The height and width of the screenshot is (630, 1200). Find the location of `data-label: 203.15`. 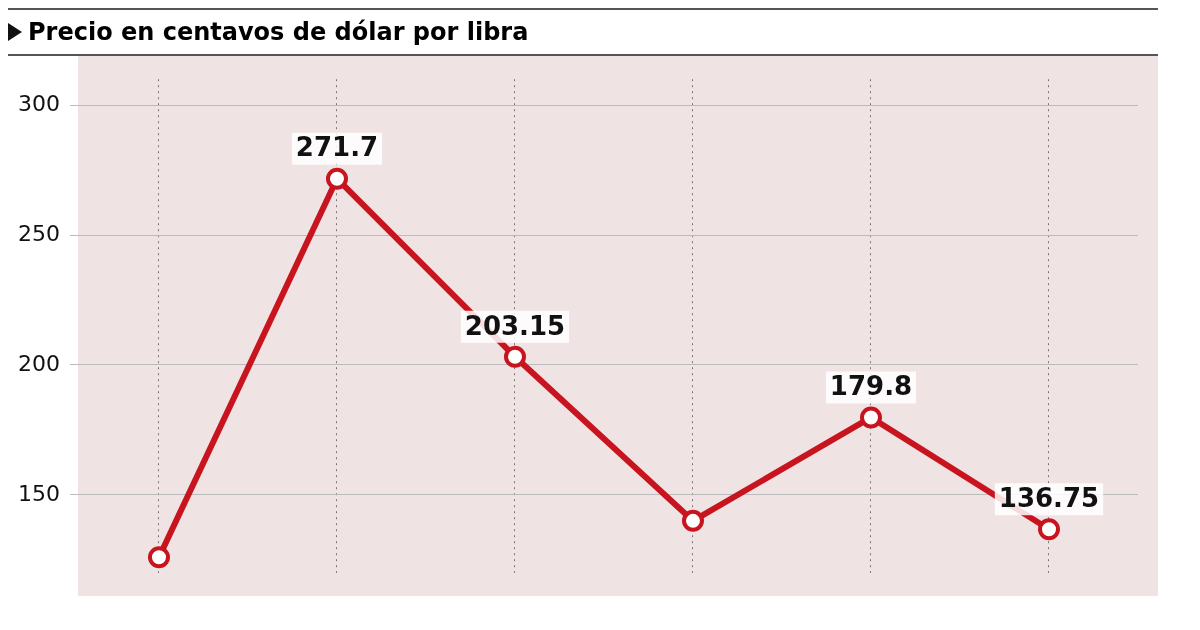

data-label: 203.15 is located at coordinates (515, 325).